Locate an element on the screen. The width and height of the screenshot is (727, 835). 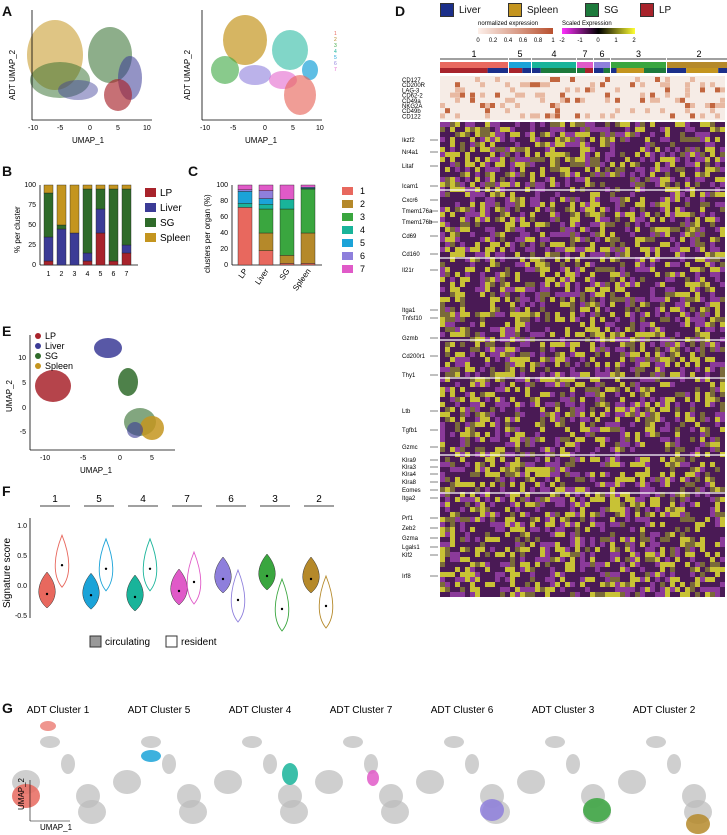
c-ytick-2: 40 is located at coordinates (224, 233).